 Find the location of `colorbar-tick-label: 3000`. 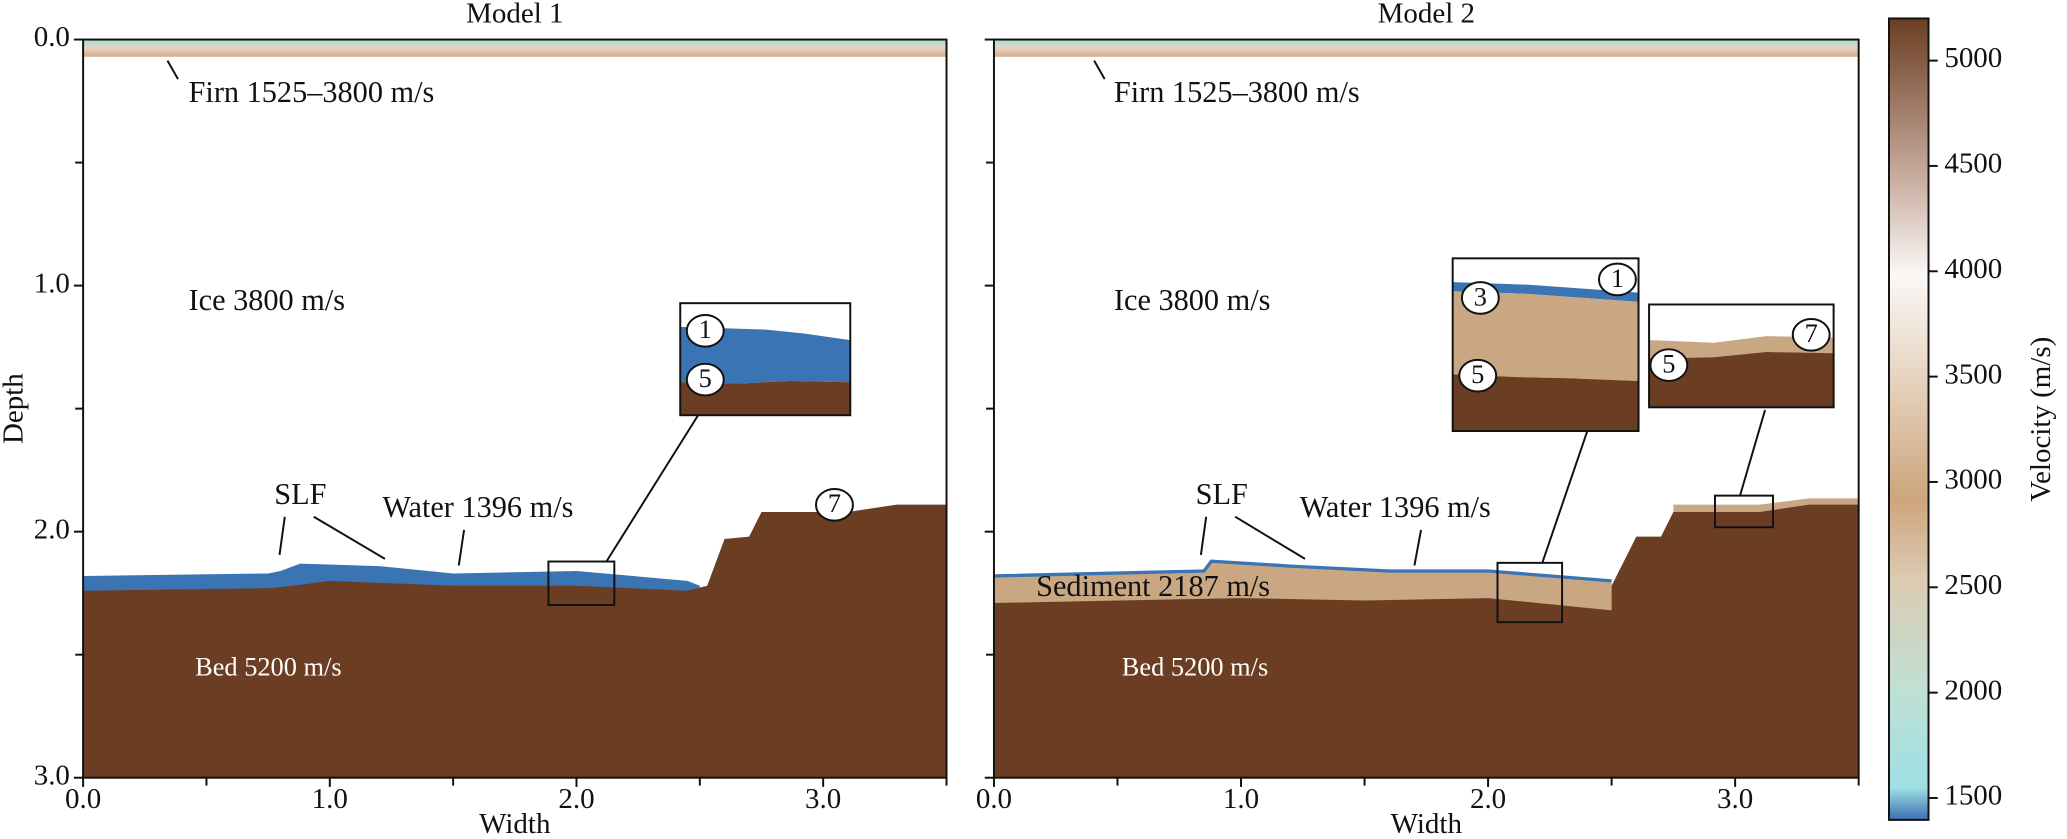

colorbar-tick-label: 3000 is located at coordinates (1973, 480).